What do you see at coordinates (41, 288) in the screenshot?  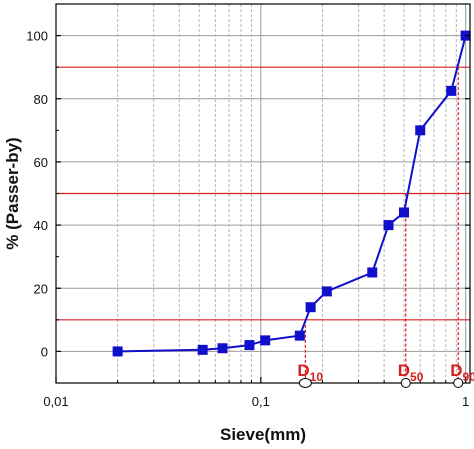 I see `y-tick-label: 20` at bounding box center [41, 288].